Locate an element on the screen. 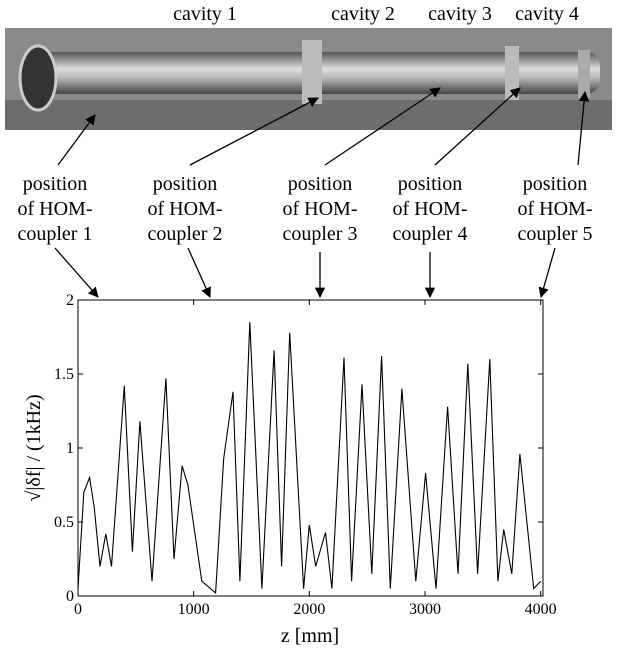 This screenshot has width=618, height=652. coupler-label: coupler 2 is located at coordinates (185, 234).